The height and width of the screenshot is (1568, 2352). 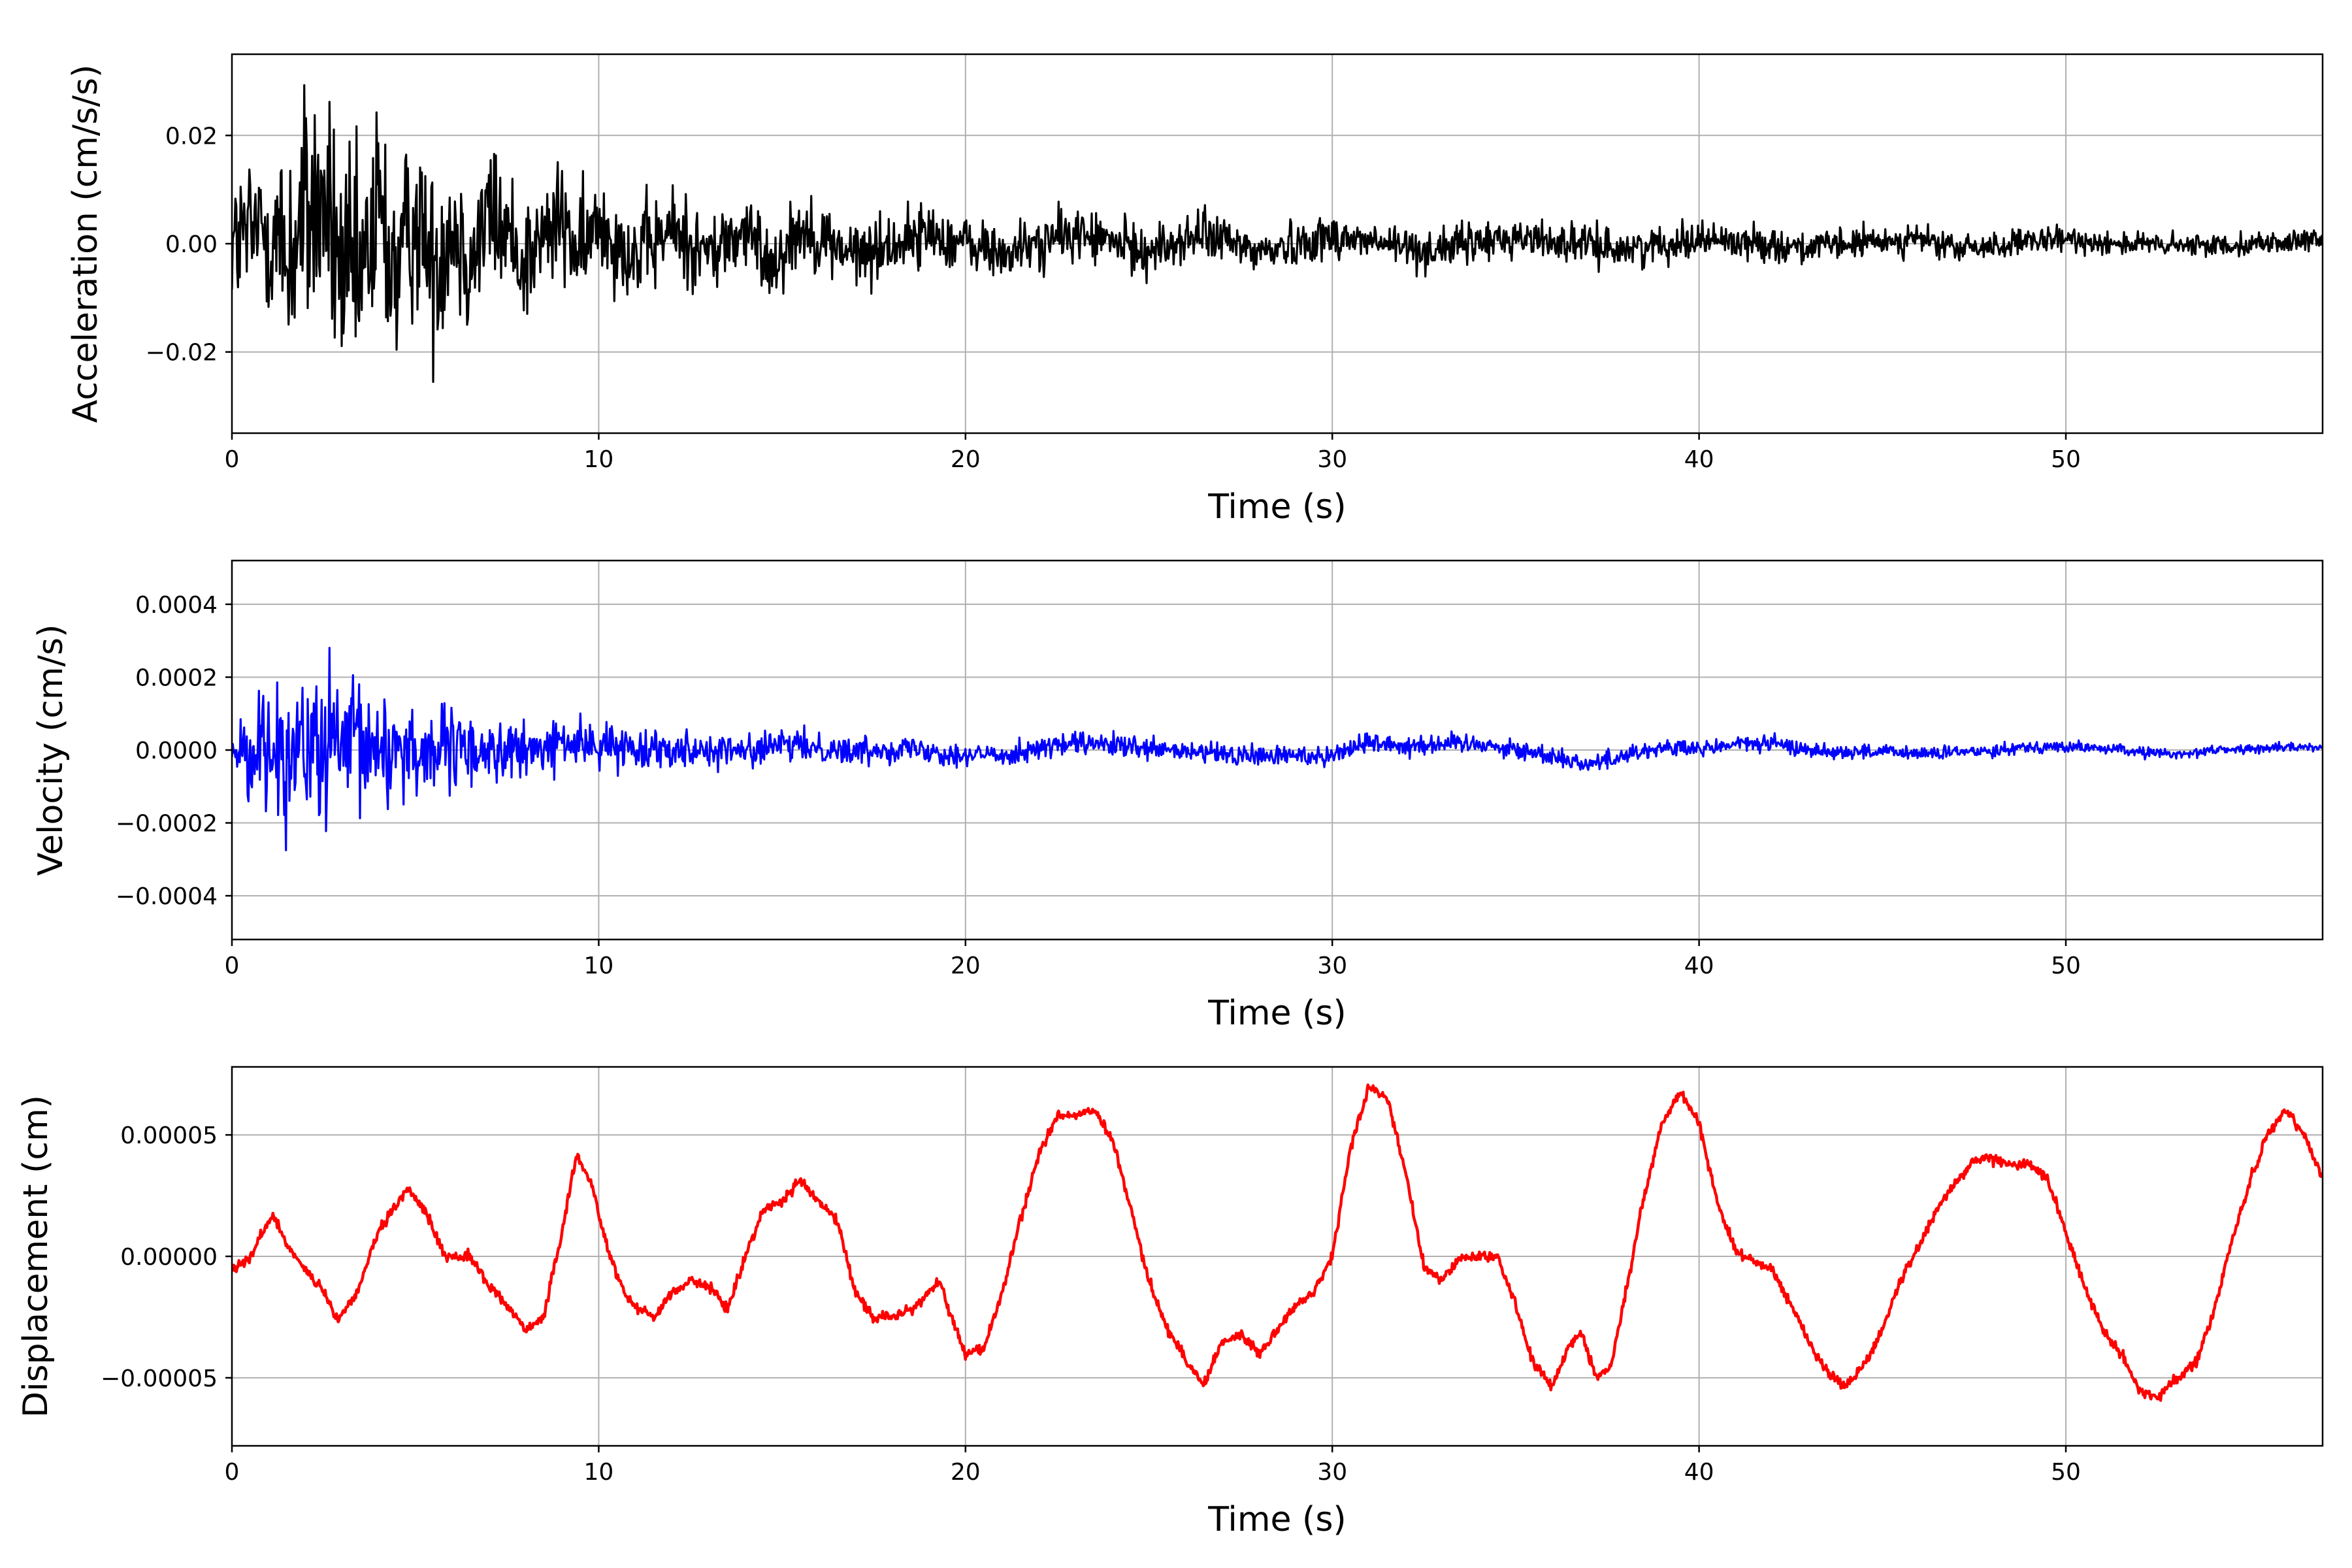 I want to click on velocity-ytick-label: 0.0000, so click(x=176, y=751).